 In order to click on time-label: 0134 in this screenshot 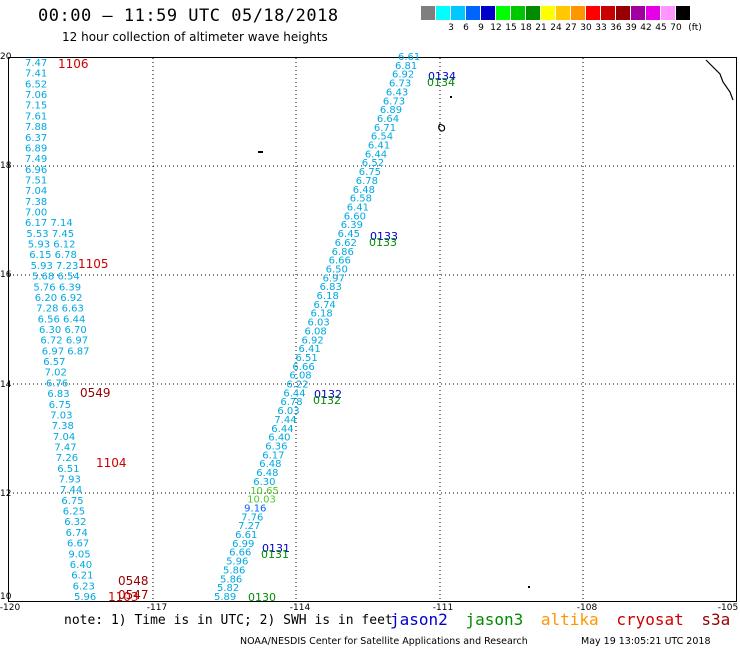, I will do `click(441, 82)`.